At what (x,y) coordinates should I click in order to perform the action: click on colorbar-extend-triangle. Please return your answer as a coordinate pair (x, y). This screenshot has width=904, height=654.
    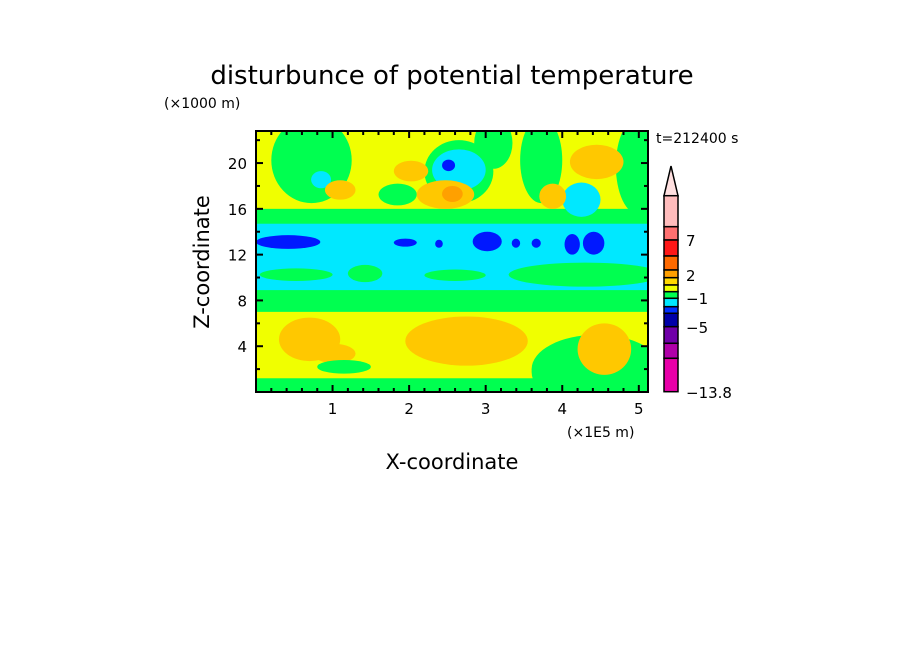
    Looking at the image, I should click on (671, 181).